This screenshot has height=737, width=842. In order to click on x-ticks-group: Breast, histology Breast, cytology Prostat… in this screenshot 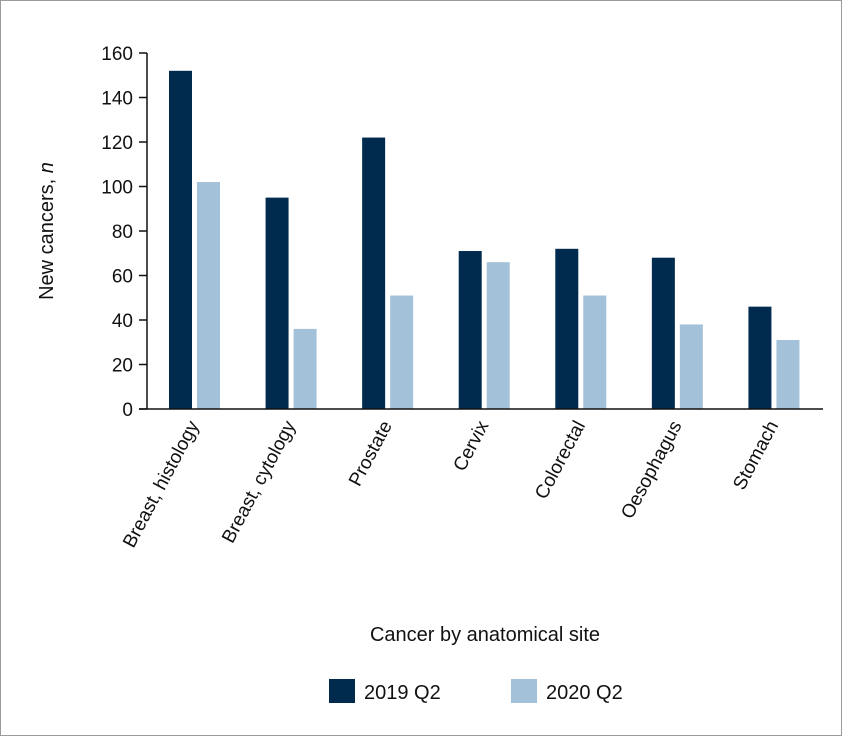, I will do `click(451, 484)`.